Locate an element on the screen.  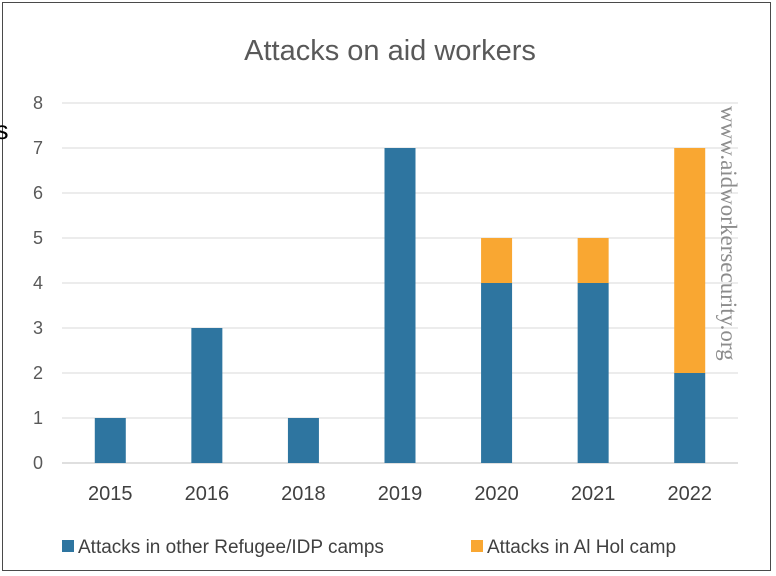
y-tick-label: 3 is located at coordinates (38, 328).